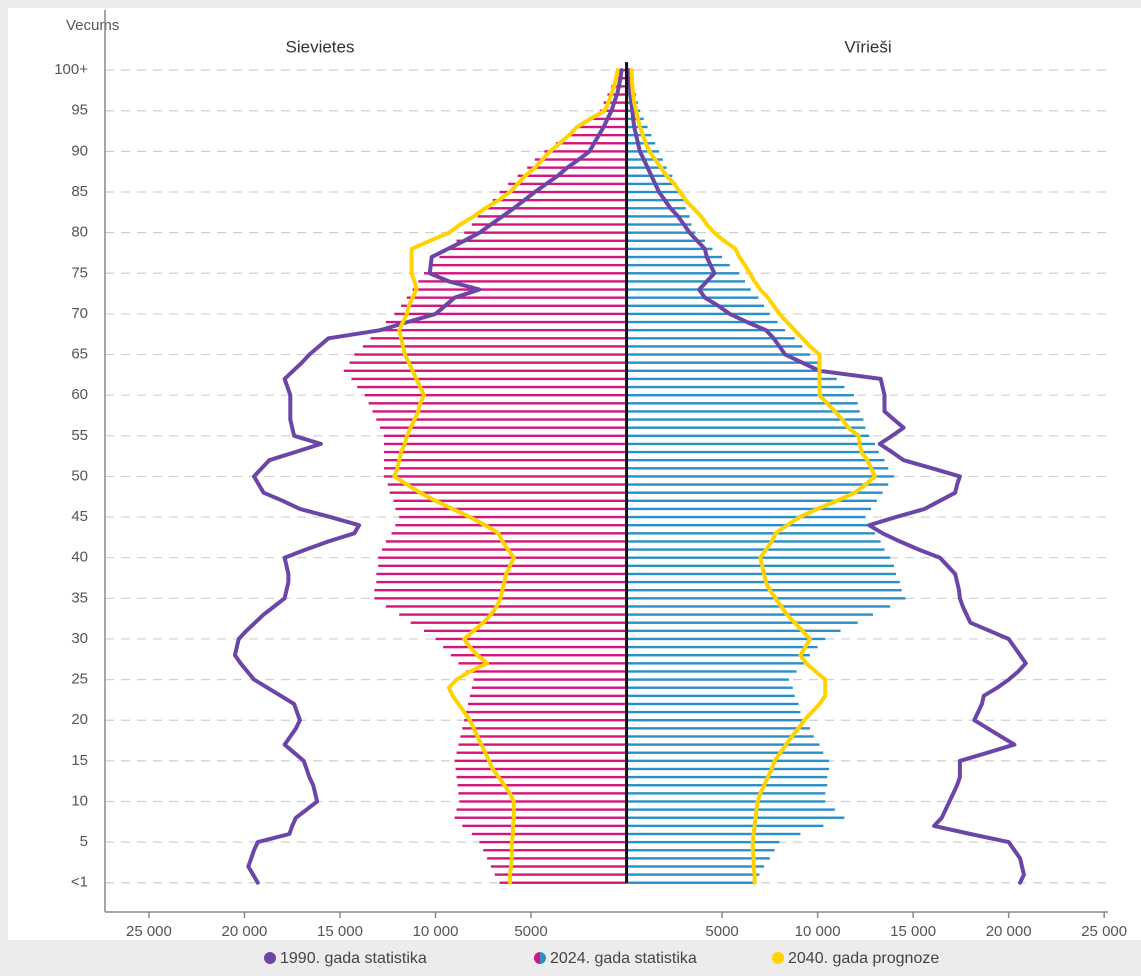 This screenshot has height=976, width=1141. What do you see at coordinates (79, 719) in the screenshot?
I see `y-tick-label: 20` at bounding box center [79, 719].